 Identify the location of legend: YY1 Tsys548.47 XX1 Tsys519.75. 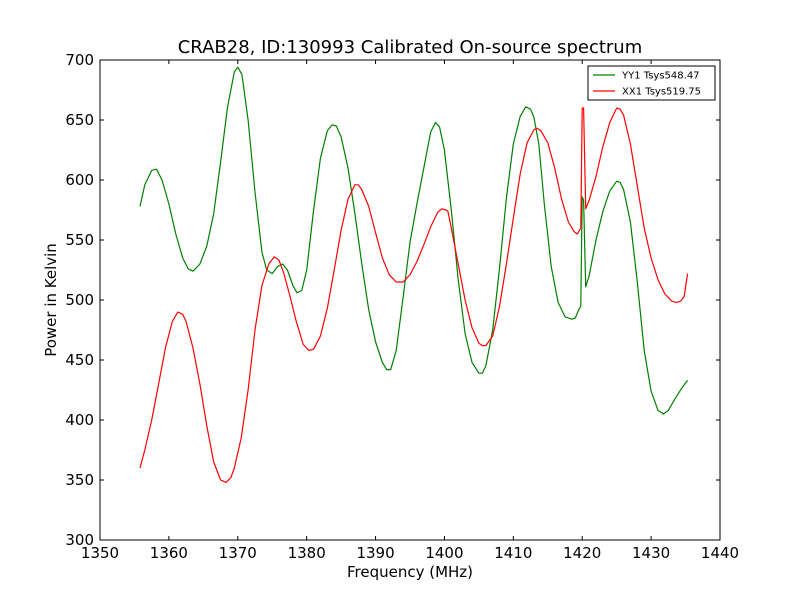
(651, 83).